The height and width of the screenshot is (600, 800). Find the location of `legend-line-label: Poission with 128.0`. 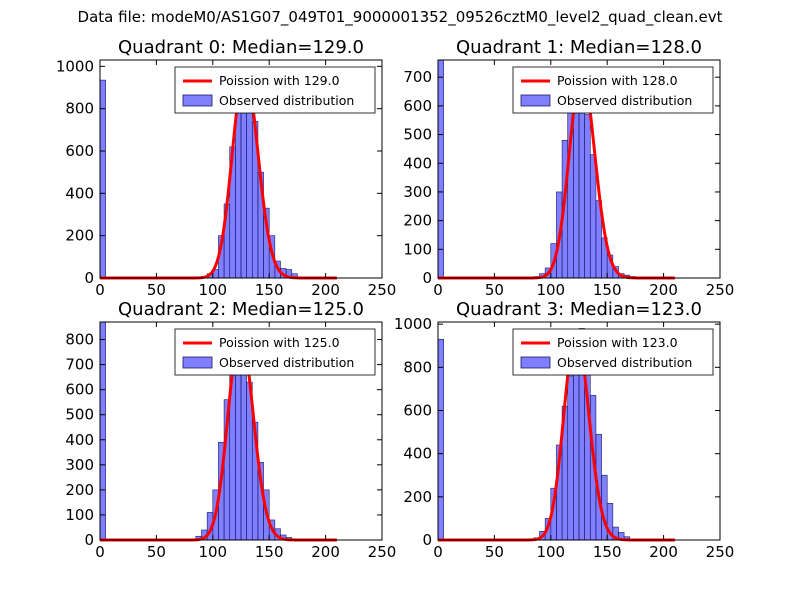

legend-line-label: Poission with 128.0 is located at coordinates (617, 80).